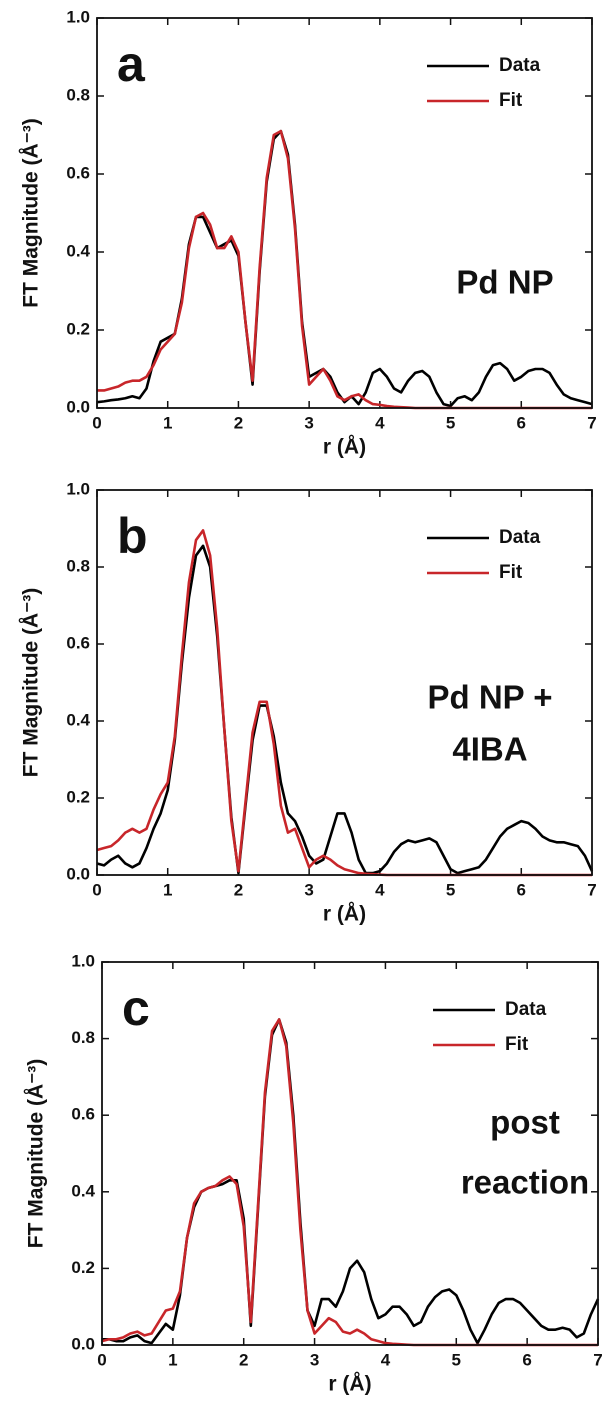  I want to click on panel-label: c, so click(136, 1008).